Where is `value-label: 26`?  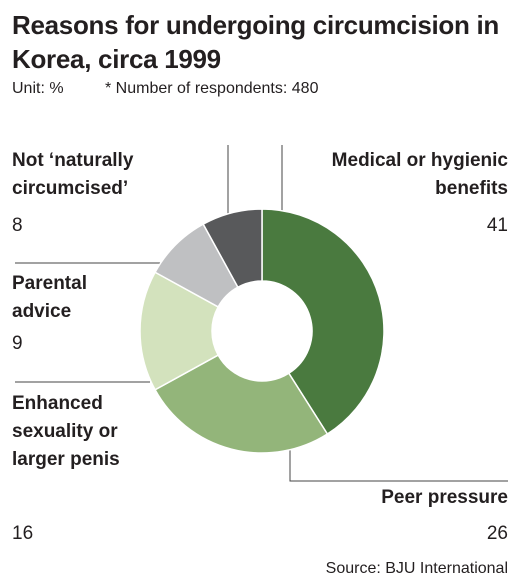 value-label: 26 is located at coordinates (497, 533).